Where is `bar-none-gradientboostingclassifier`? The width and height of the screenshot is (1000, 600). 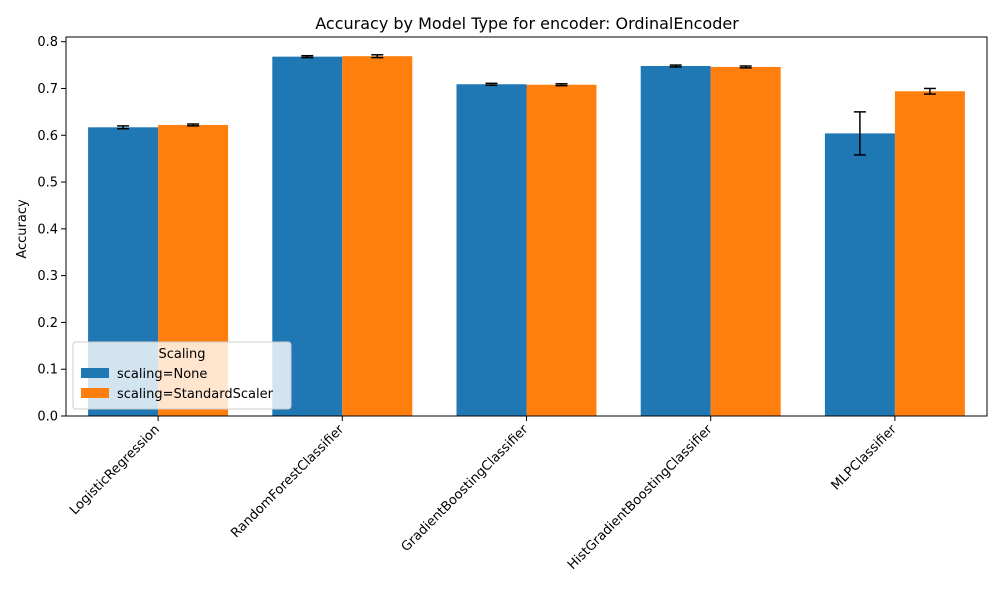 bar-none-gradientboostingclassifier is located at coordinates (491, 250).